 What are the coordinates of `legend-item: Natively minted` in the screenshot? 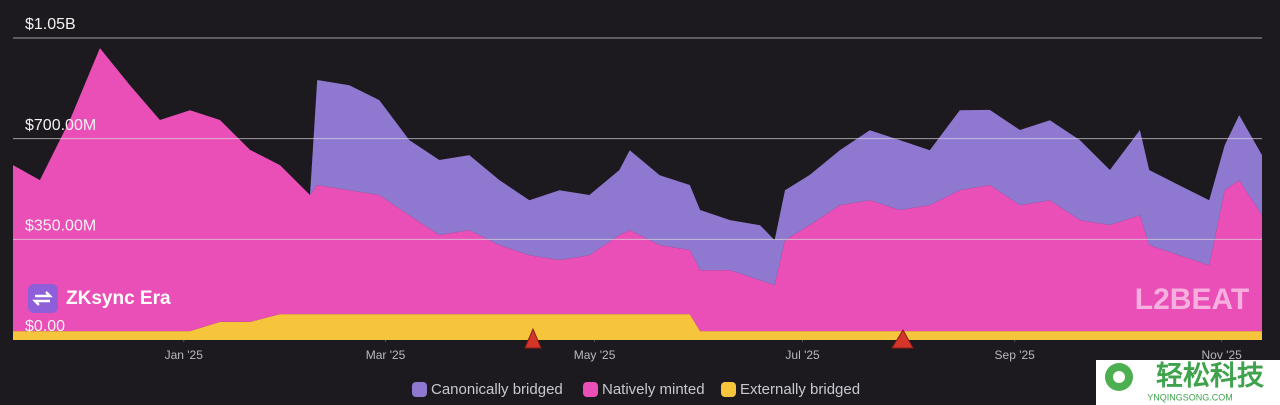 It's located at (644, 389).